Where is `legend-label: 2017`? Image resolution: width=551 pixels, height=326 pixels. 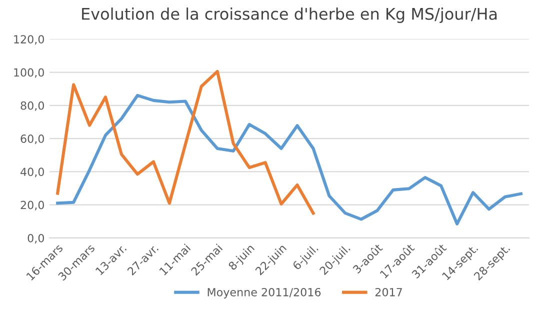
legend-label: 2017 is located at coordinates (388, 292).